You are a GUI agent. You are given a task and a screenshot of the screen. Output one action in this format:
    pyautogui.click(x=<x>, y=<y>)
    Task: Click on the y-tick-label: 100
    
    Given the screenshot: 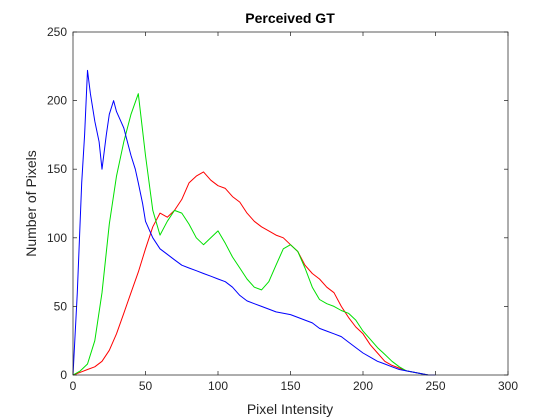 What is the action you would take?
    pyautogui.click(x=57, y=238)
    